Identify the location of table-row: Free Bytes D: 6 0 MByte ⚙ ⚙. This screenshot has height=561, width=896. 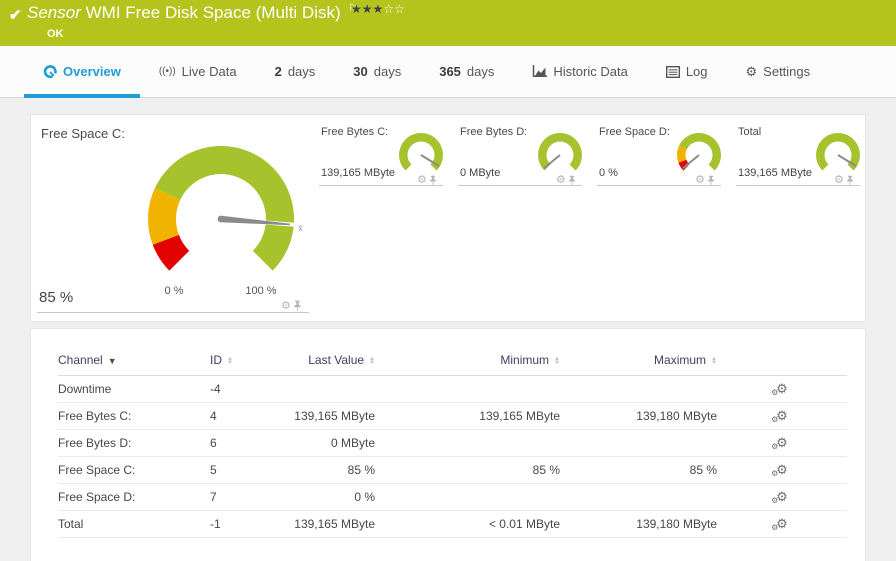
(452, 442).